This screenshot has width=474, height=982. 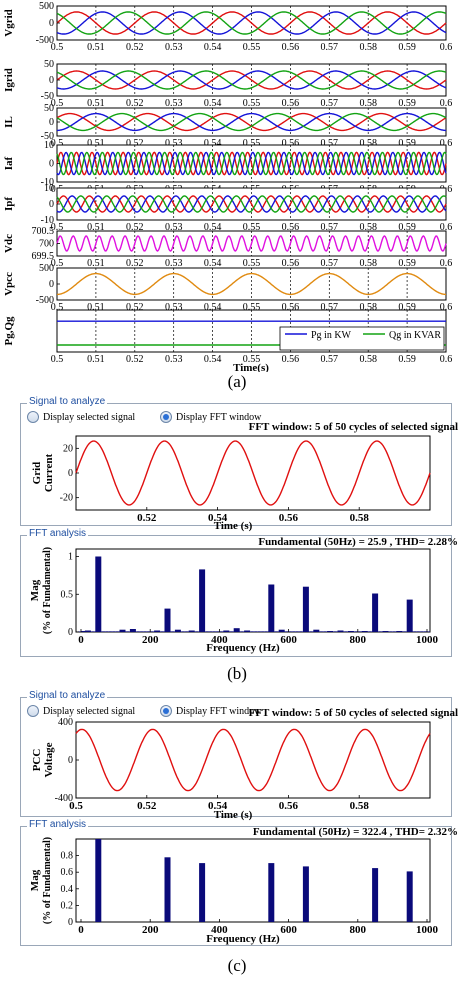 I want to click on y-axis-label: Pg,Qg, so click(x=9, y=331).